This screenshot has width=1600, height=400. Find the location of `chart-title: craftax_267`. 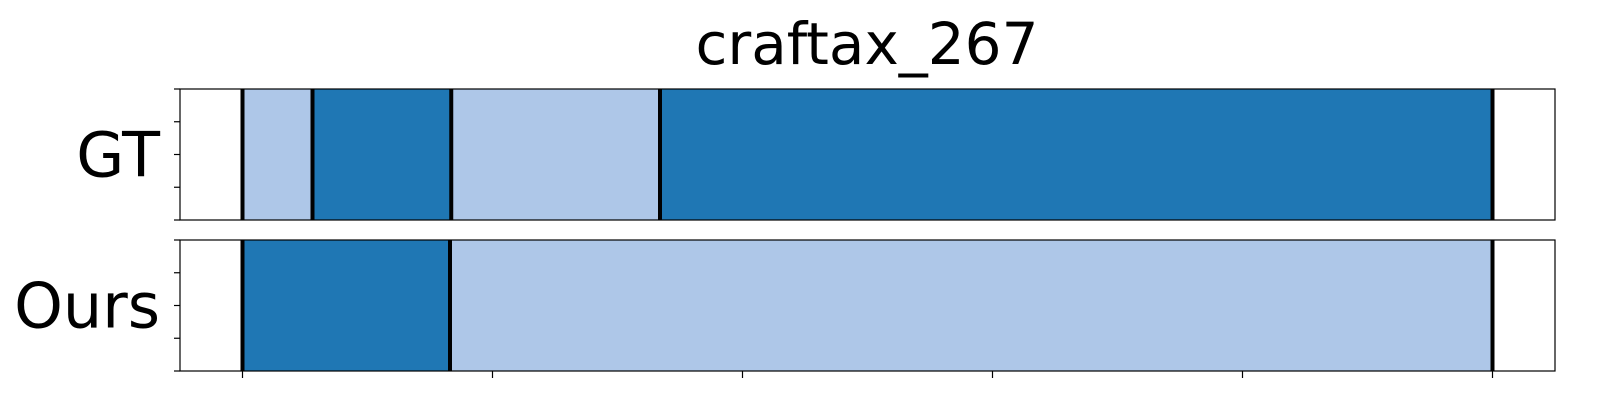

chart-title: craftax_267 is located at coordinates (867, 44).